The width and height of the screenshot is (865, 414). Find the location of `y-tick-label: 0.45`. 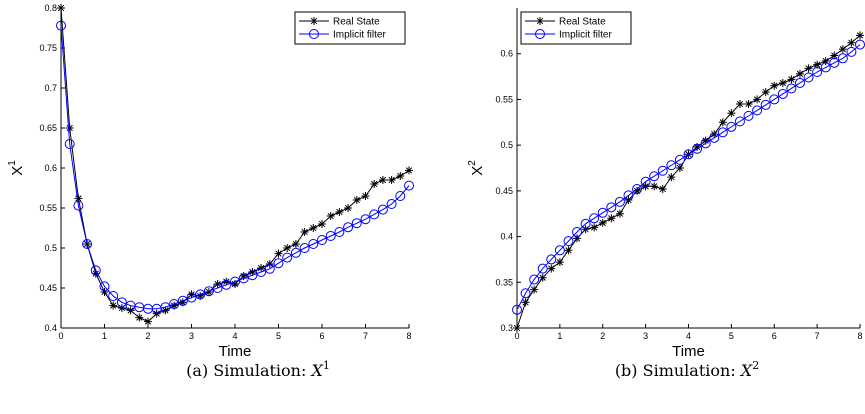

y-tick-label: 0.45 is located at coordinates (504, 191).